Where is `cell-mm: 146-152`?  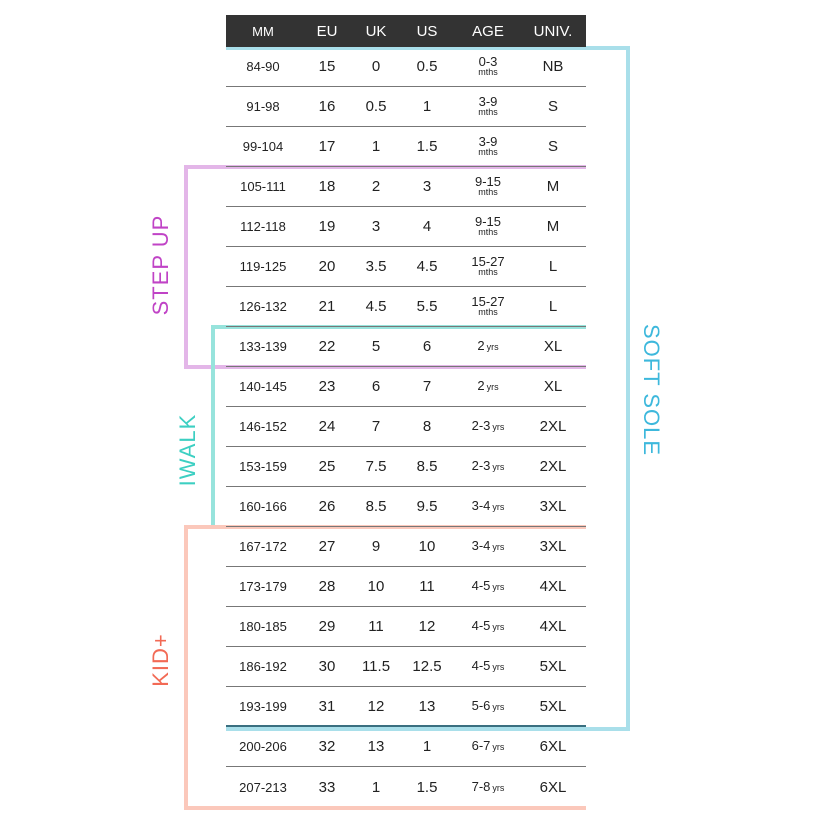 cell-mm: 146-152 is located at coordinates (263, 426).